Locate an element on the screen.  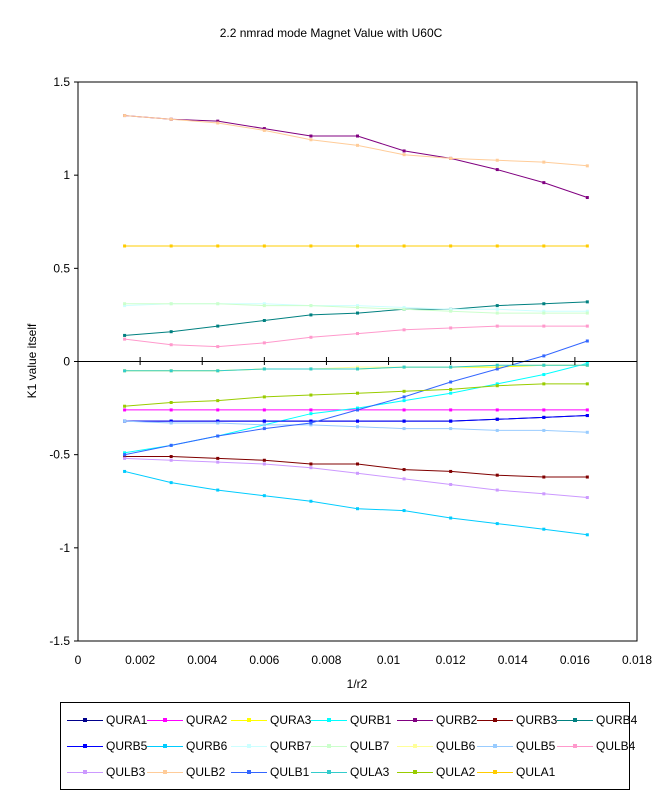
legend-label: QURB5 is located at coordinates (127, 746).